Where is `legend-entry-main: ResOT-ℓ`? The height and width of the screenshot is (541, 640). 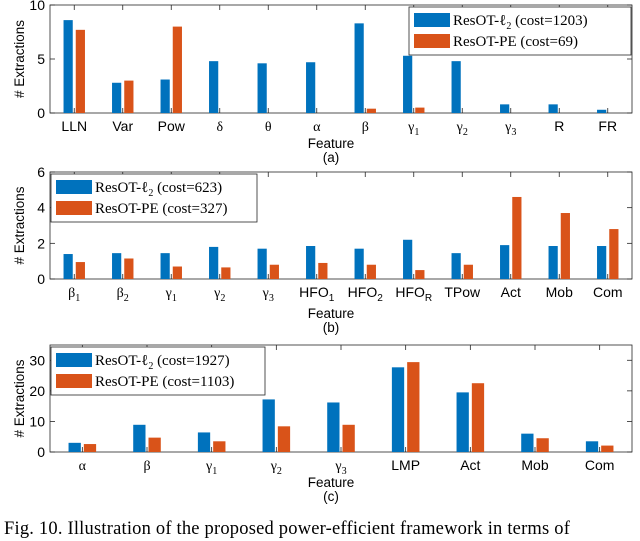
legend-entry-main: ResOT-ℓ is located at coordinates (121, 361).